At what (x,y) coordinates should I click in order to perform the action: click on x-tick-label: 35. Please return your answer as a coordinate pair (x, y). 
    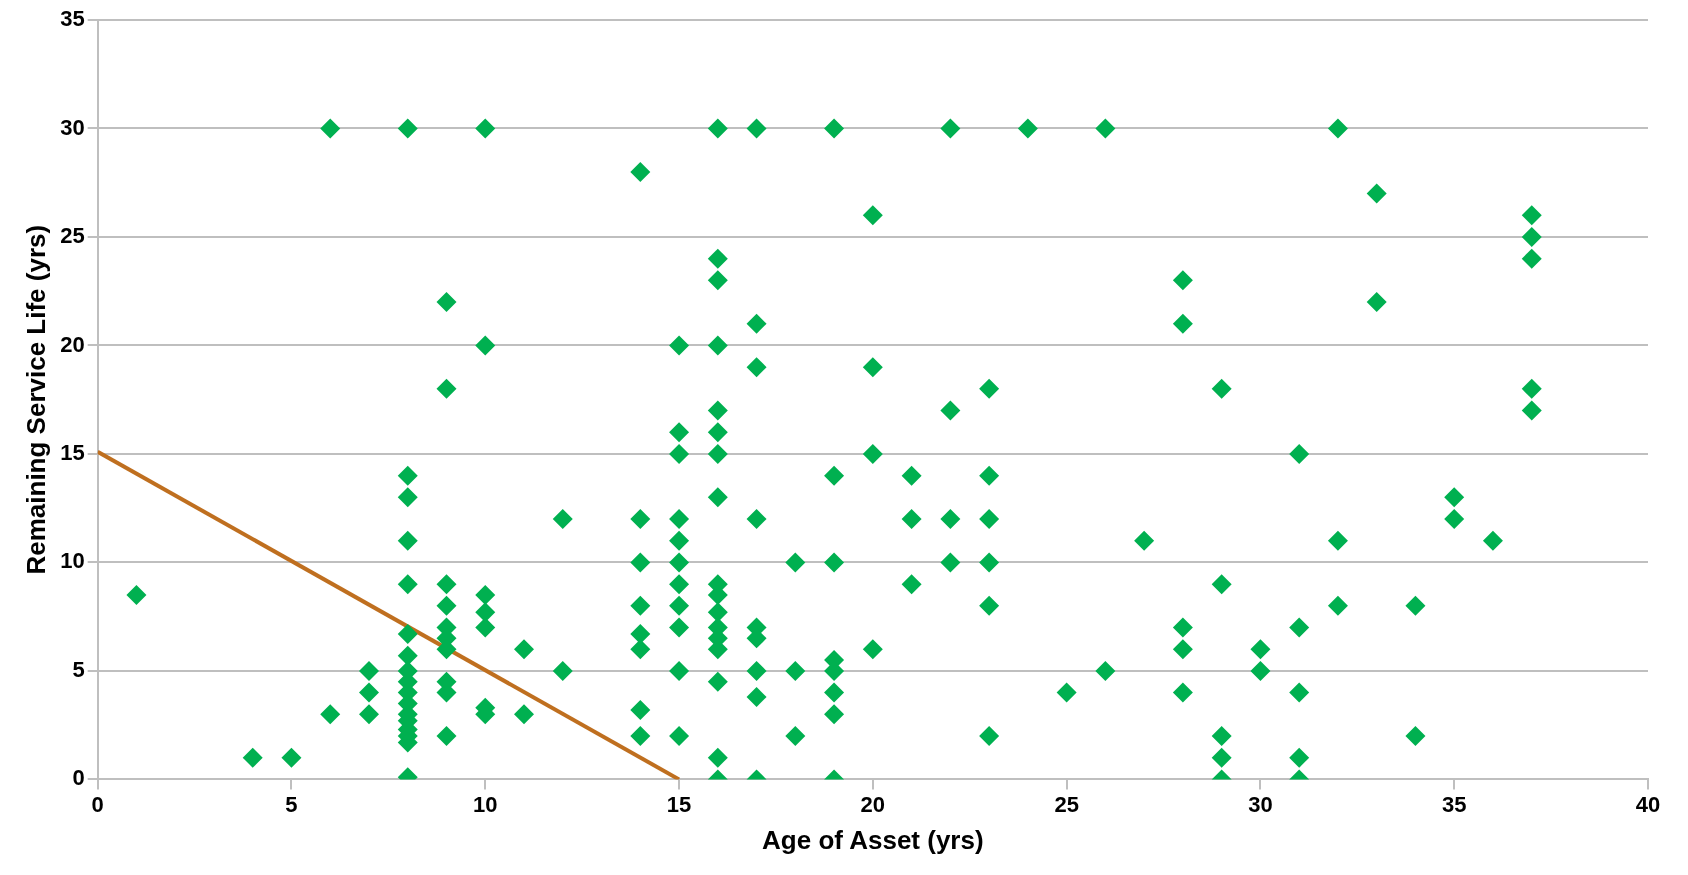
    Looking at the image, I should click on (1454, 804).